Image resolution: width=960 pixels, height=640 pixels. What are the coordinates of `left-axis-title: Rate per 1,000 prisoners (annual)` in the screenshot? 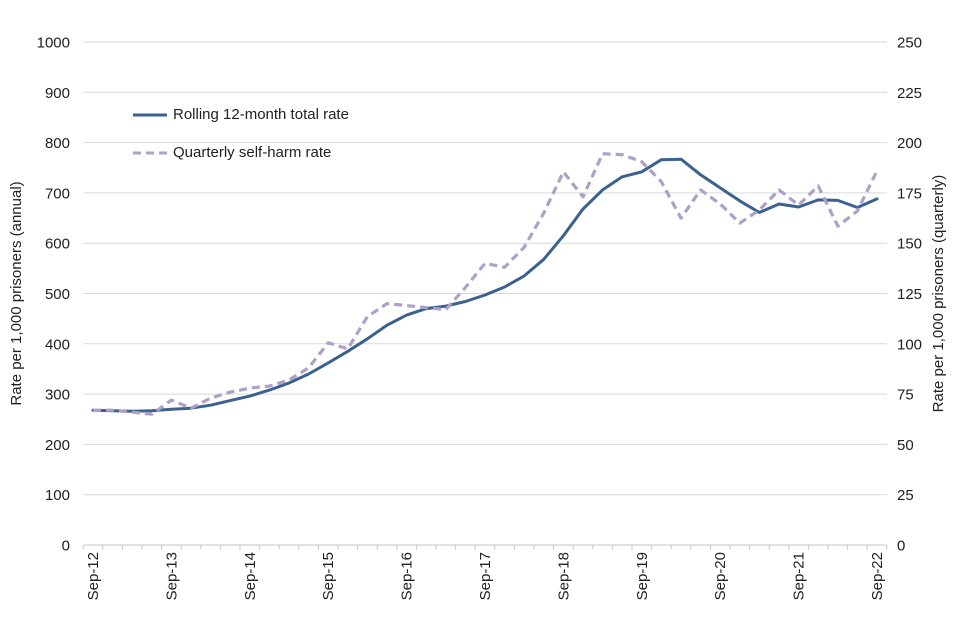 It's located at (16, 293).